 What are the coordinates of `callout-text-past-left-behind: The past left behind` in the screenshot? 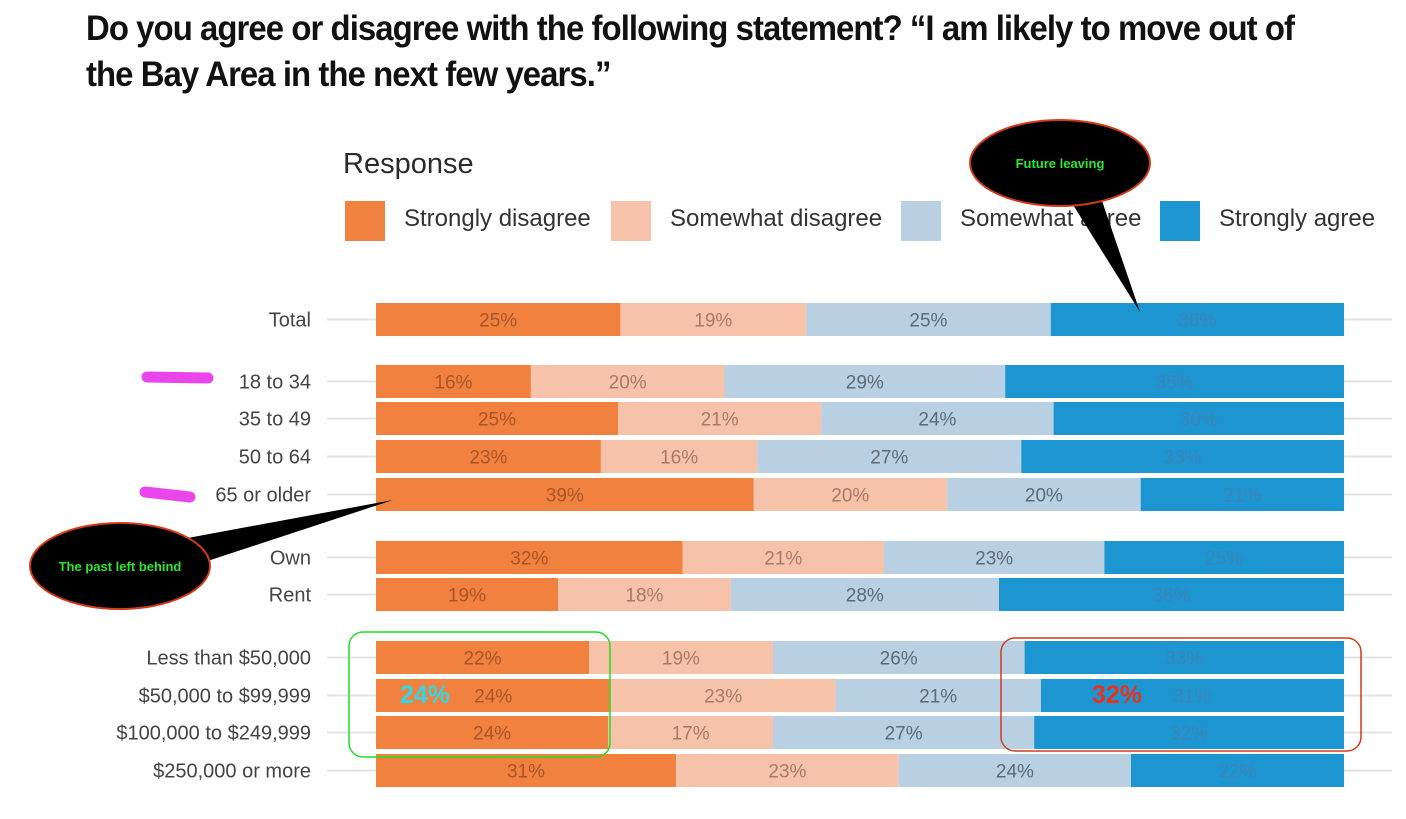 It's located at (120, 566).